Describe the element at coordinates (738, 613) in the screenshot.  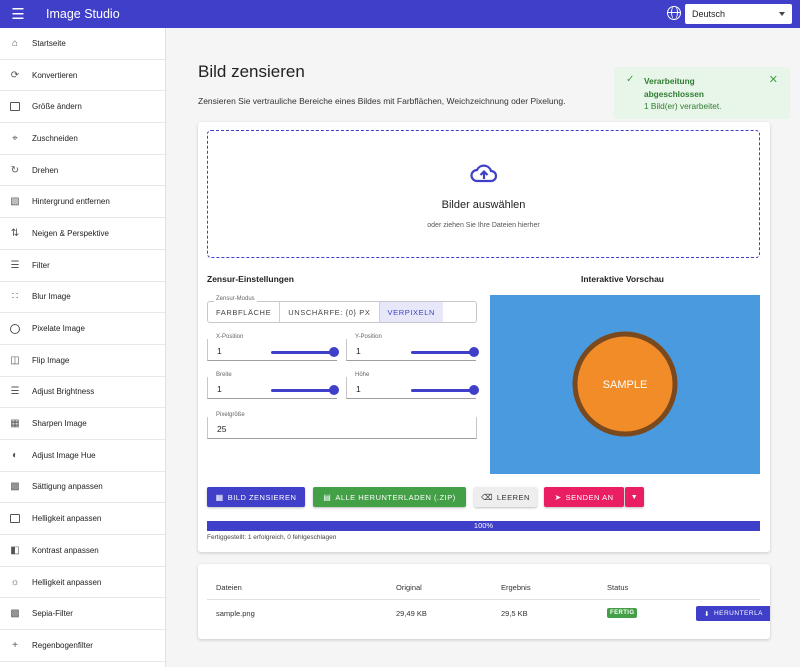
I see `row-download-label: HERUNTERLA` at that location.